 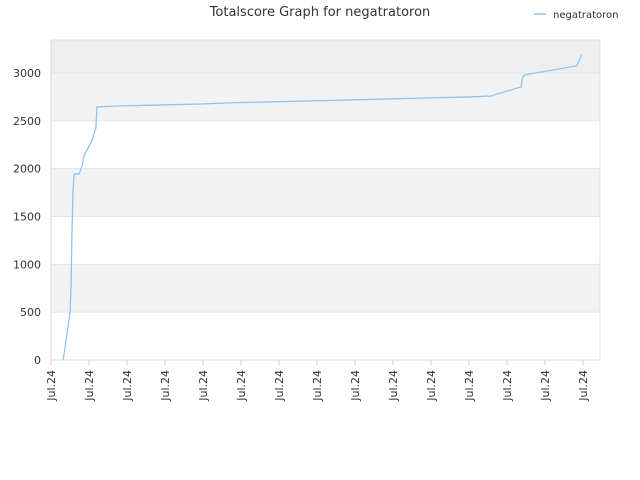 What do you see at coordinates (586, 15) in the screenshot?
I see `legend-label: negatratoron` at bounding box center [586, 15].